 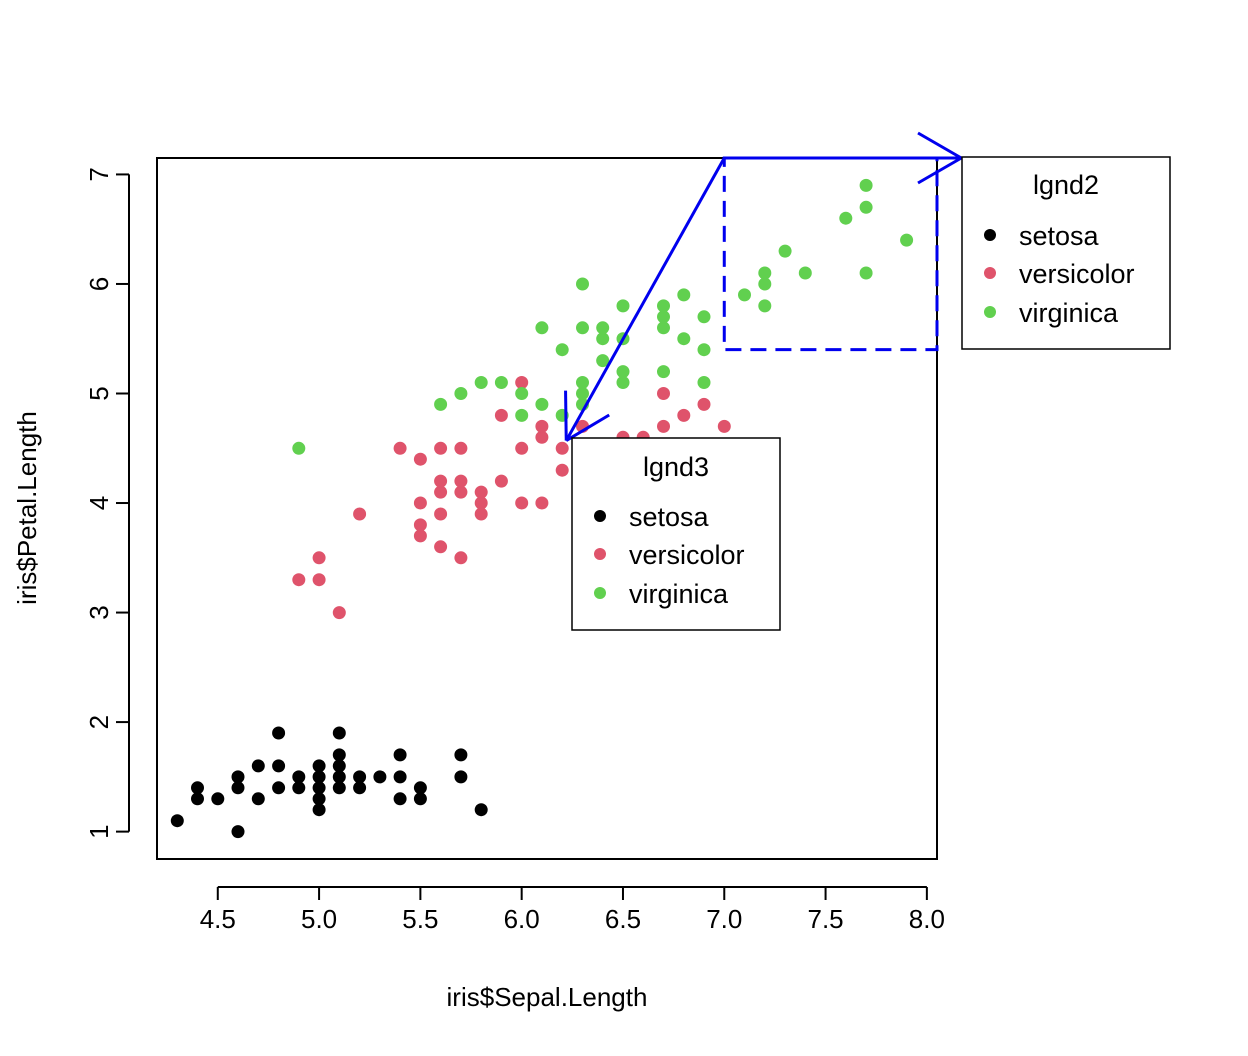 I want to click on legend-marker-versicolor, so click(x=600, y=554).